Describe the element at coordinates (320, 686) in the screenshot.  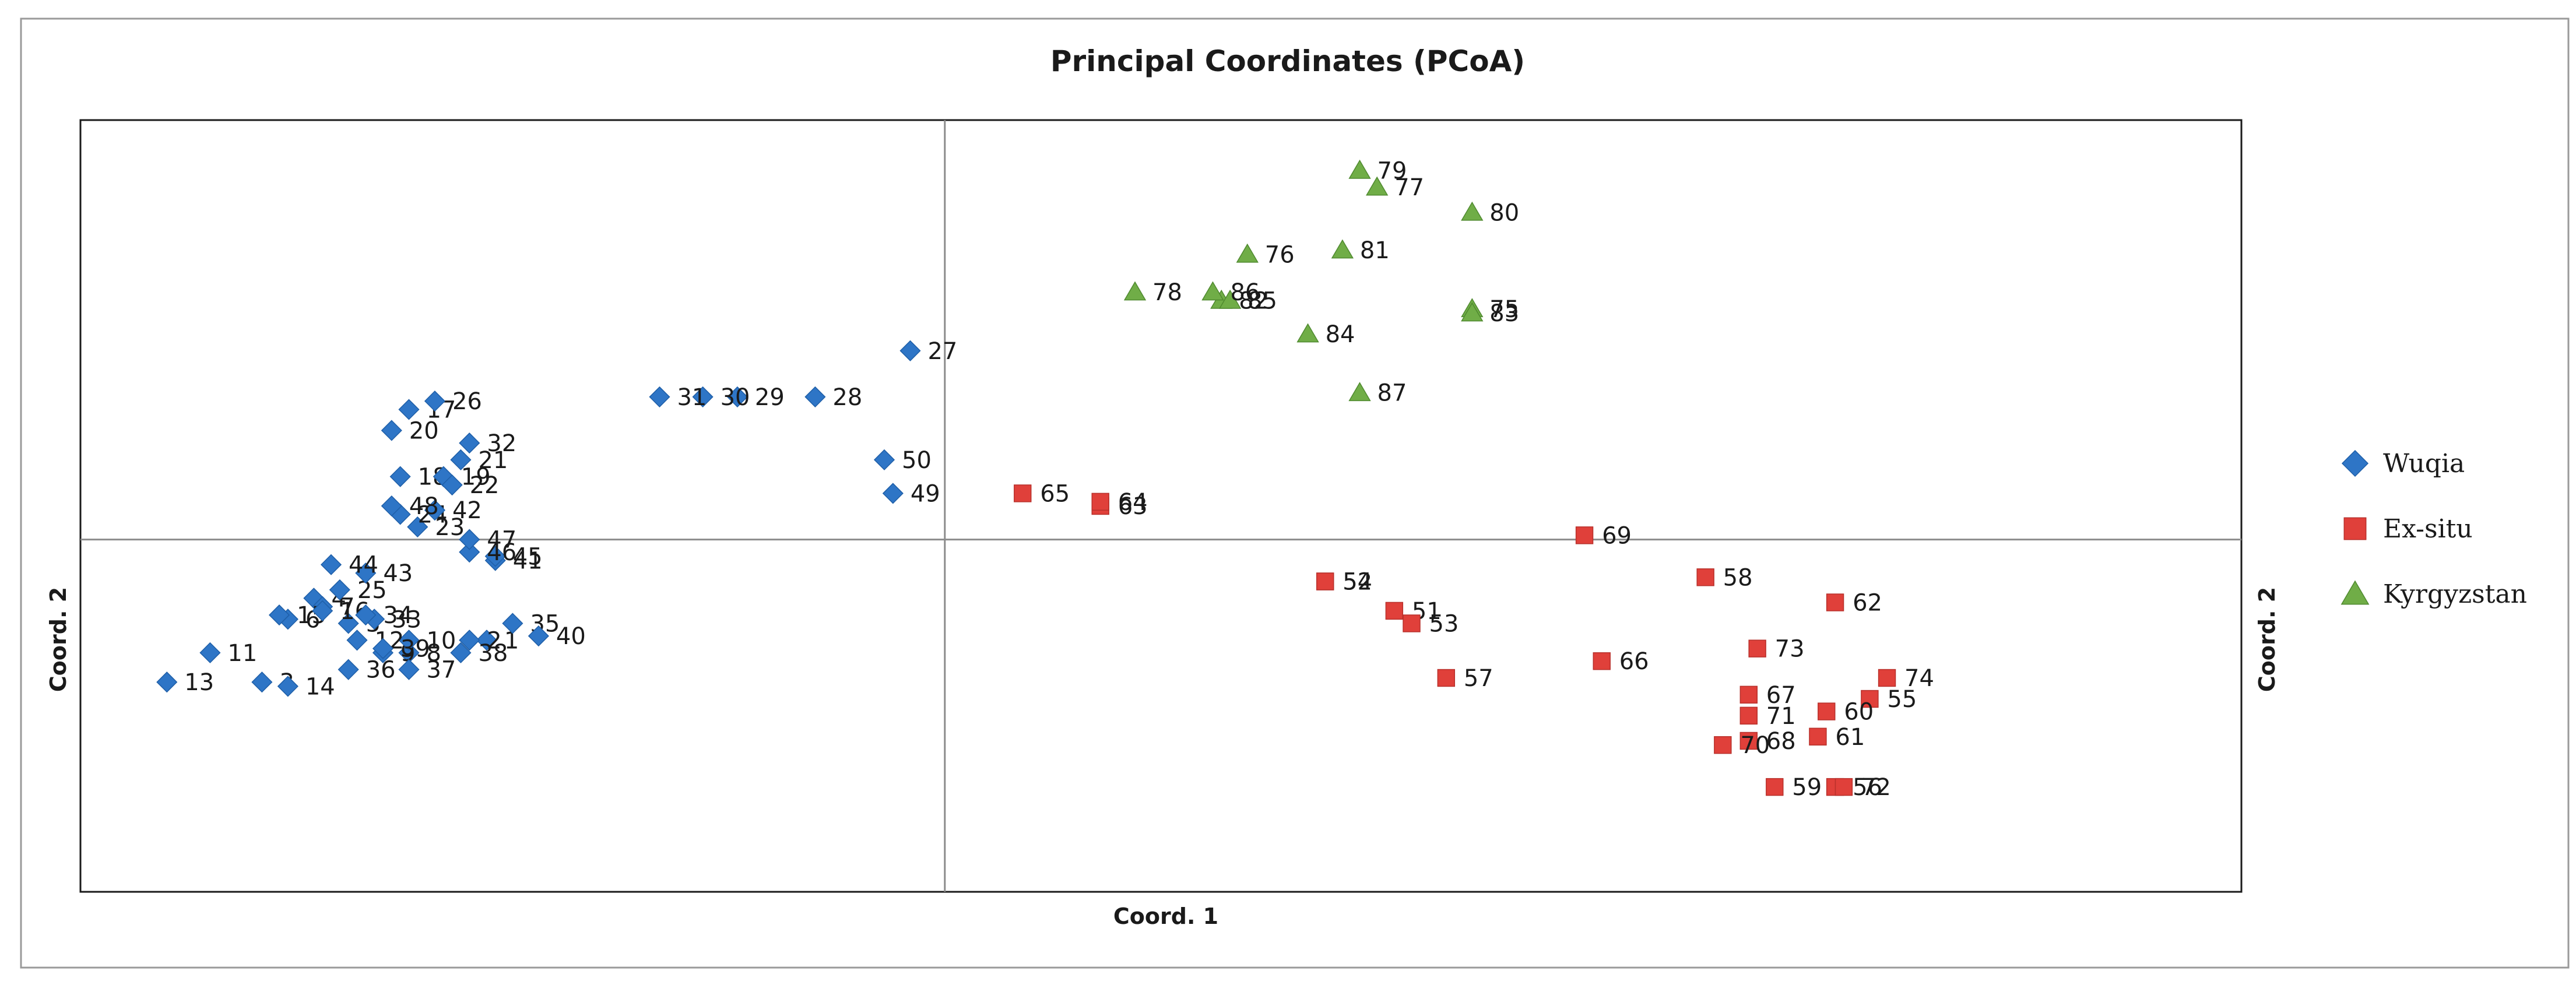
I see `data-label-14: 14` at that location.